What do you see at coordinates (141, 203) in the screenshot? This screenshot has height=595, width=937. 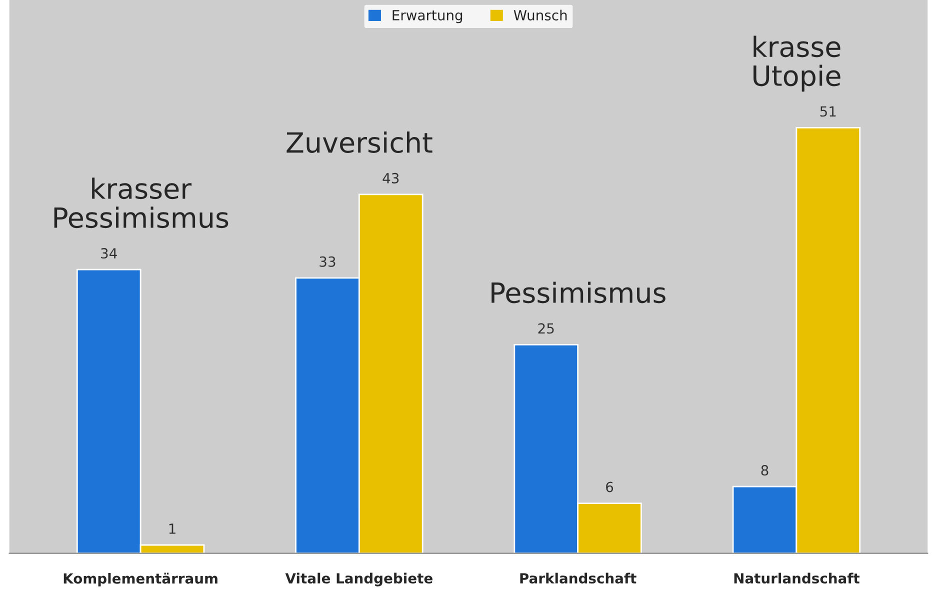 I see `annotation: krasser Pessimismus` at bounding box center [141, 203].